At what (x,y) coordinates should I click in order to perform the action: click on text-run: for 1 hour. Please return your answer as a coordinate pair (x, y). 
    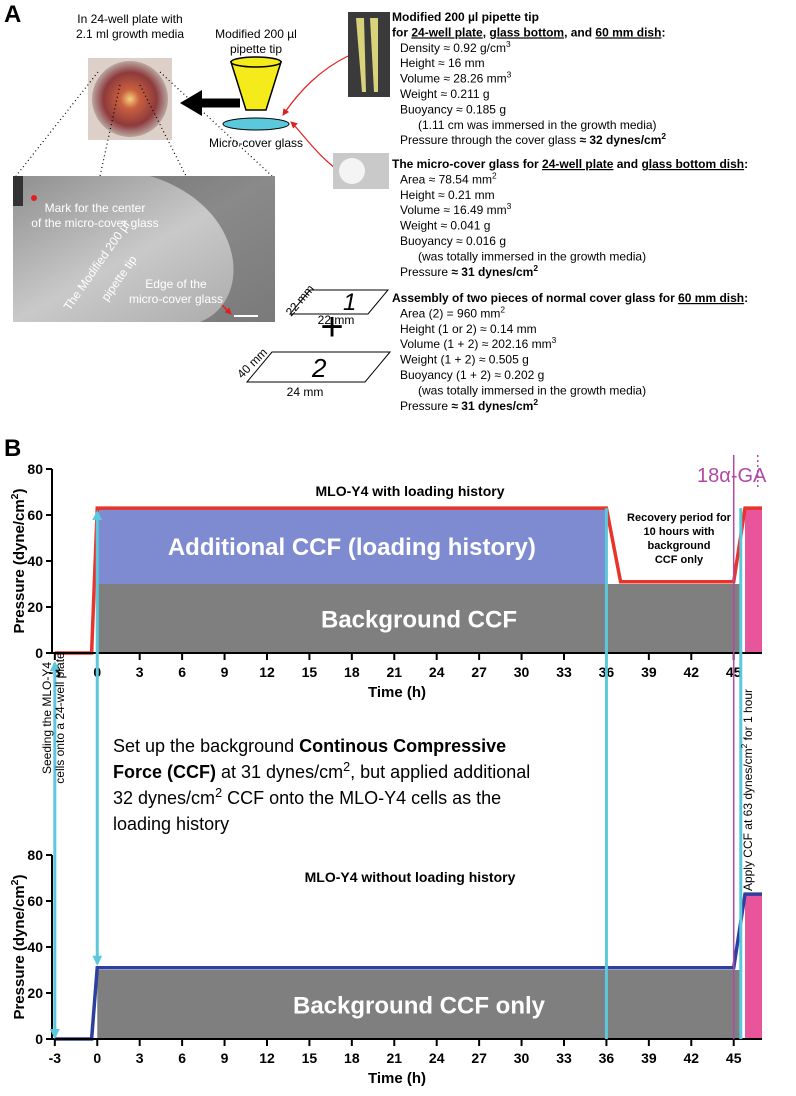
    Looking at the image, I should click on (748, 716).